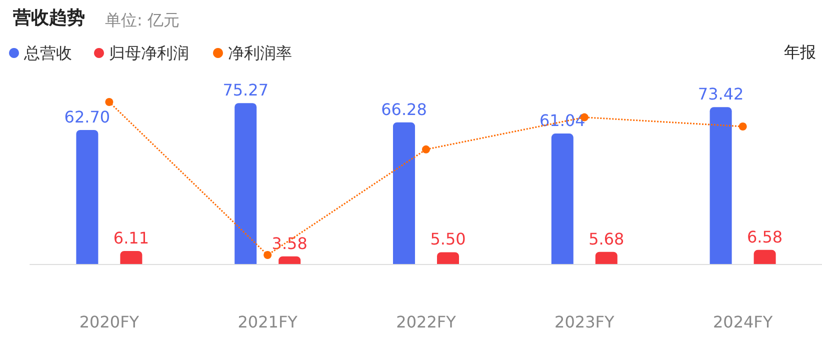 The height and width of the screenshot is (340, 822). I want to click on chart-title: 营收趋势, so click(48, 18).